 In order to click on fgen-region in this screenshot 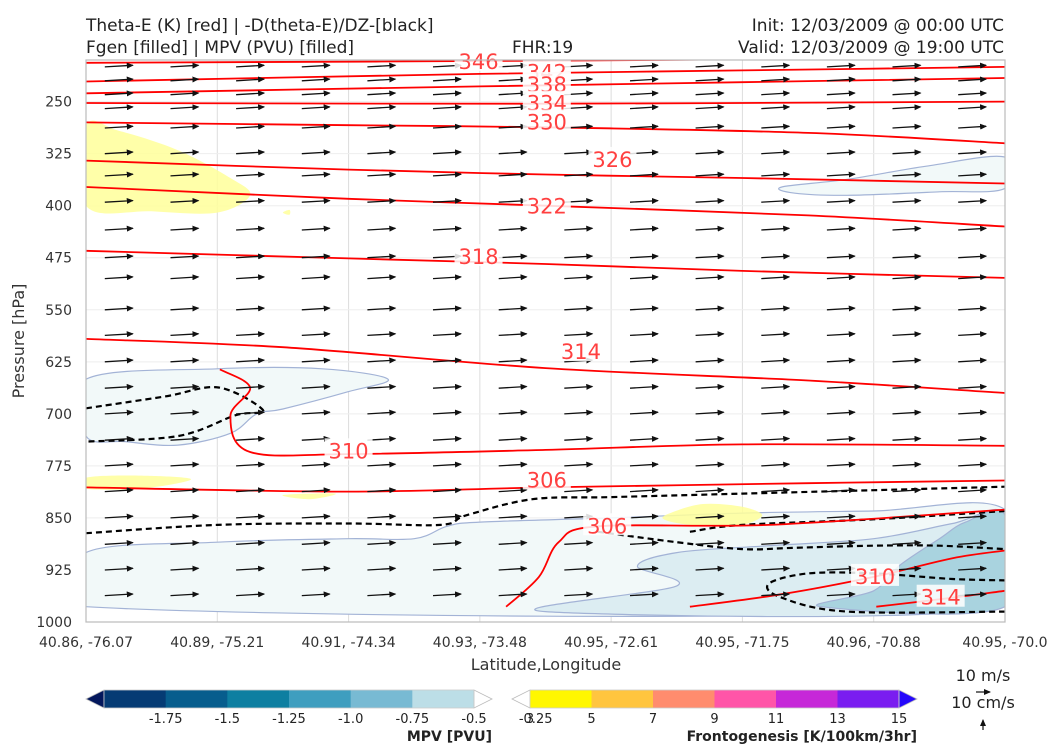, I will do `click(286, 212)`.